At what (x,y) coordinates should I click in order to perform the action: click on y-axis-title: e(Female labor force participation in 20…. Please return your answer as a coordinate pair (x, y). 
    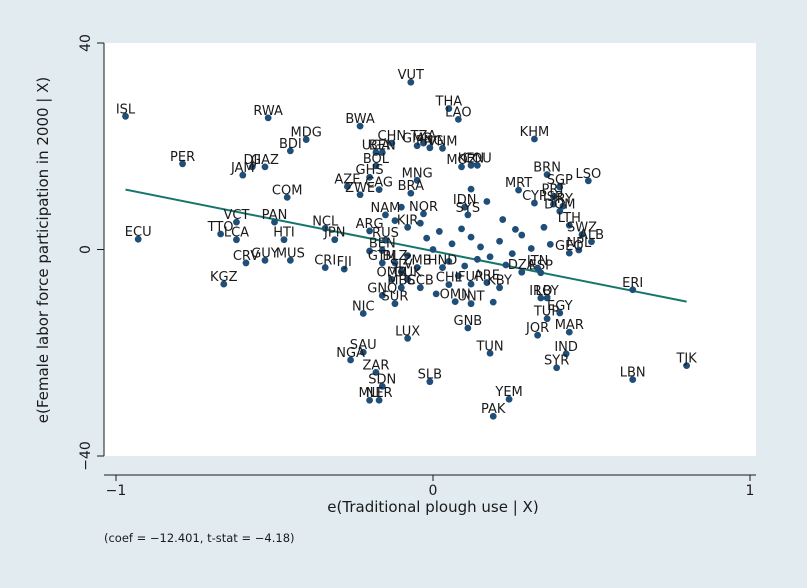
    Looking at the image, I should click on (43, 250).